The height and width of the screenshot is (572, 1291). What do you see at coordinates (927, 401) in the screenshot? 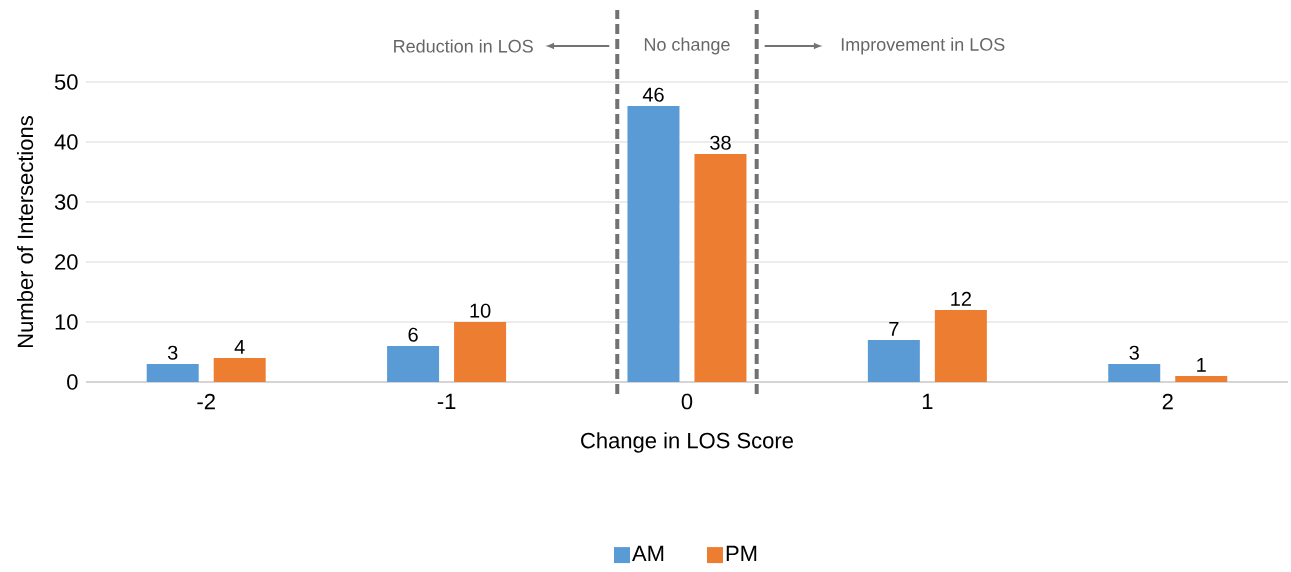
I see `x-tick-label: 1` at bounding box center [927, 401].